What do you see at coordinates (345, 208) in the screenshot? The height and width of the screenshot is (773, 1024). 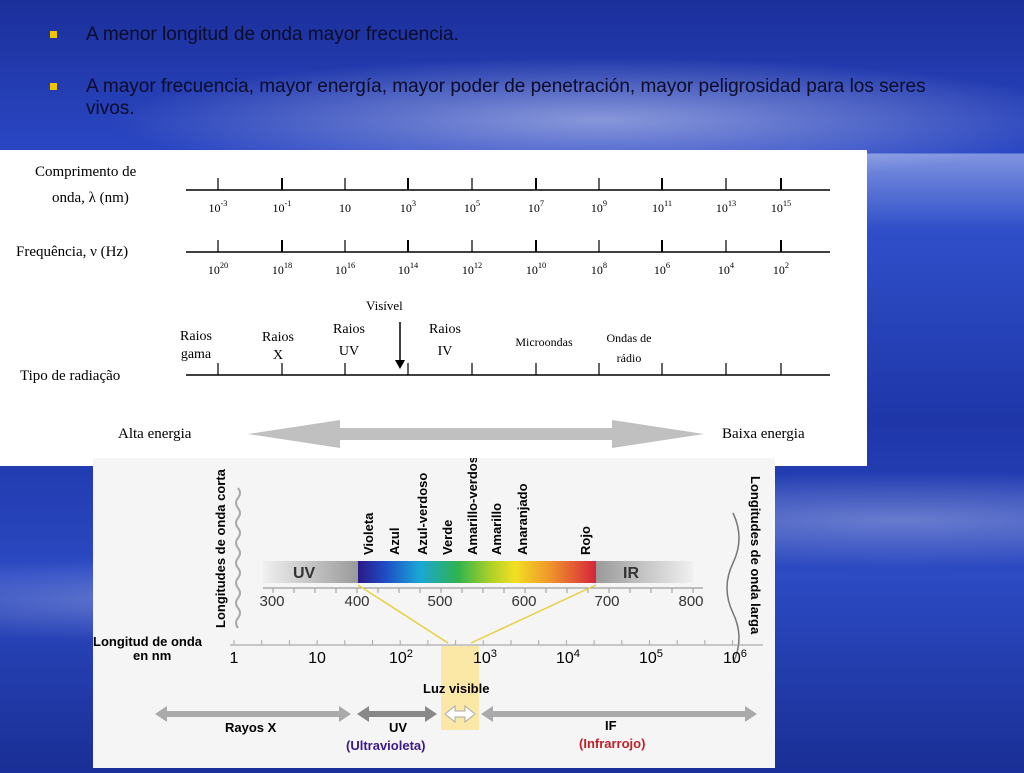 I see `wavelength-tick-label: 10` at bounding box center [345, 208].